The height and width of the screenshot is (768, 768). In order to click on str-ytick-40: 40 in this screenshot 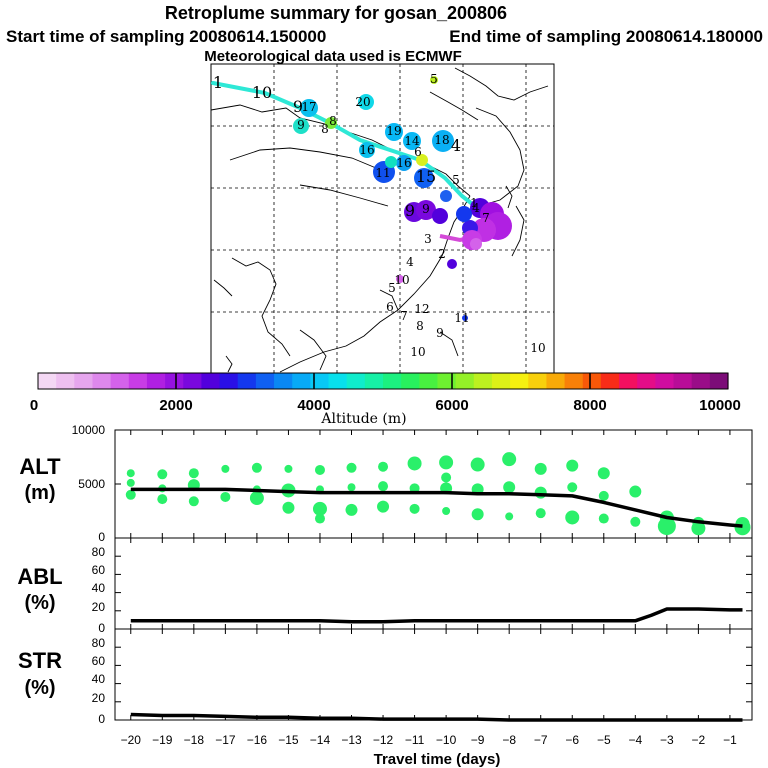, I will do `click(99, 679)`.